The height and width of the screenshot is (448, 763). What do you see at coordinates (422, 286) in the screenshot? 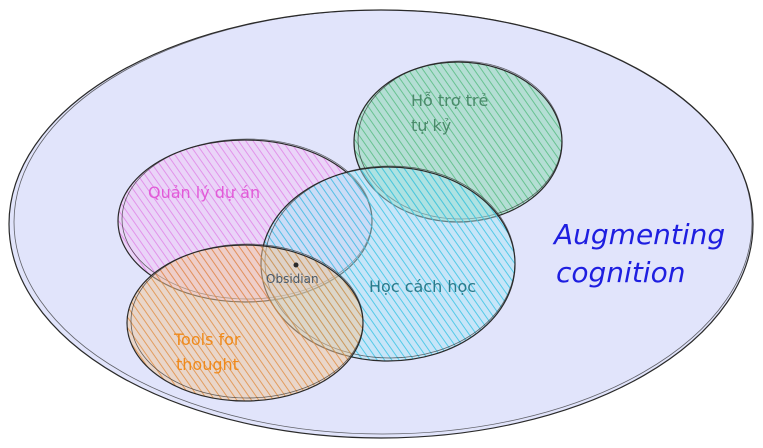
I see `learning-label: Học cách học` at bounding box center [422, 286].